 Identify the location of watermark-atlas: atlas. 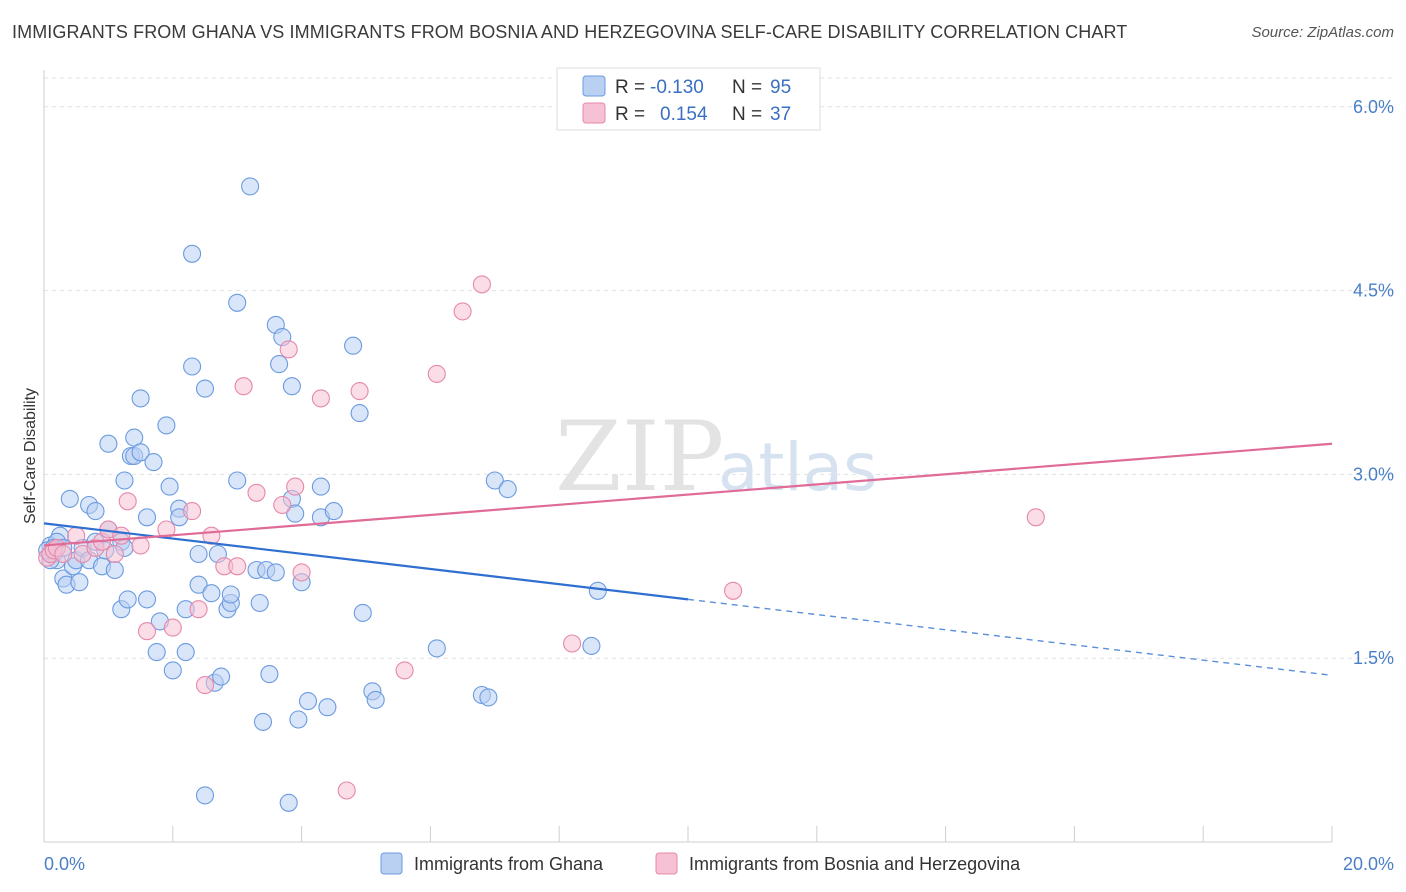
(798, 467).